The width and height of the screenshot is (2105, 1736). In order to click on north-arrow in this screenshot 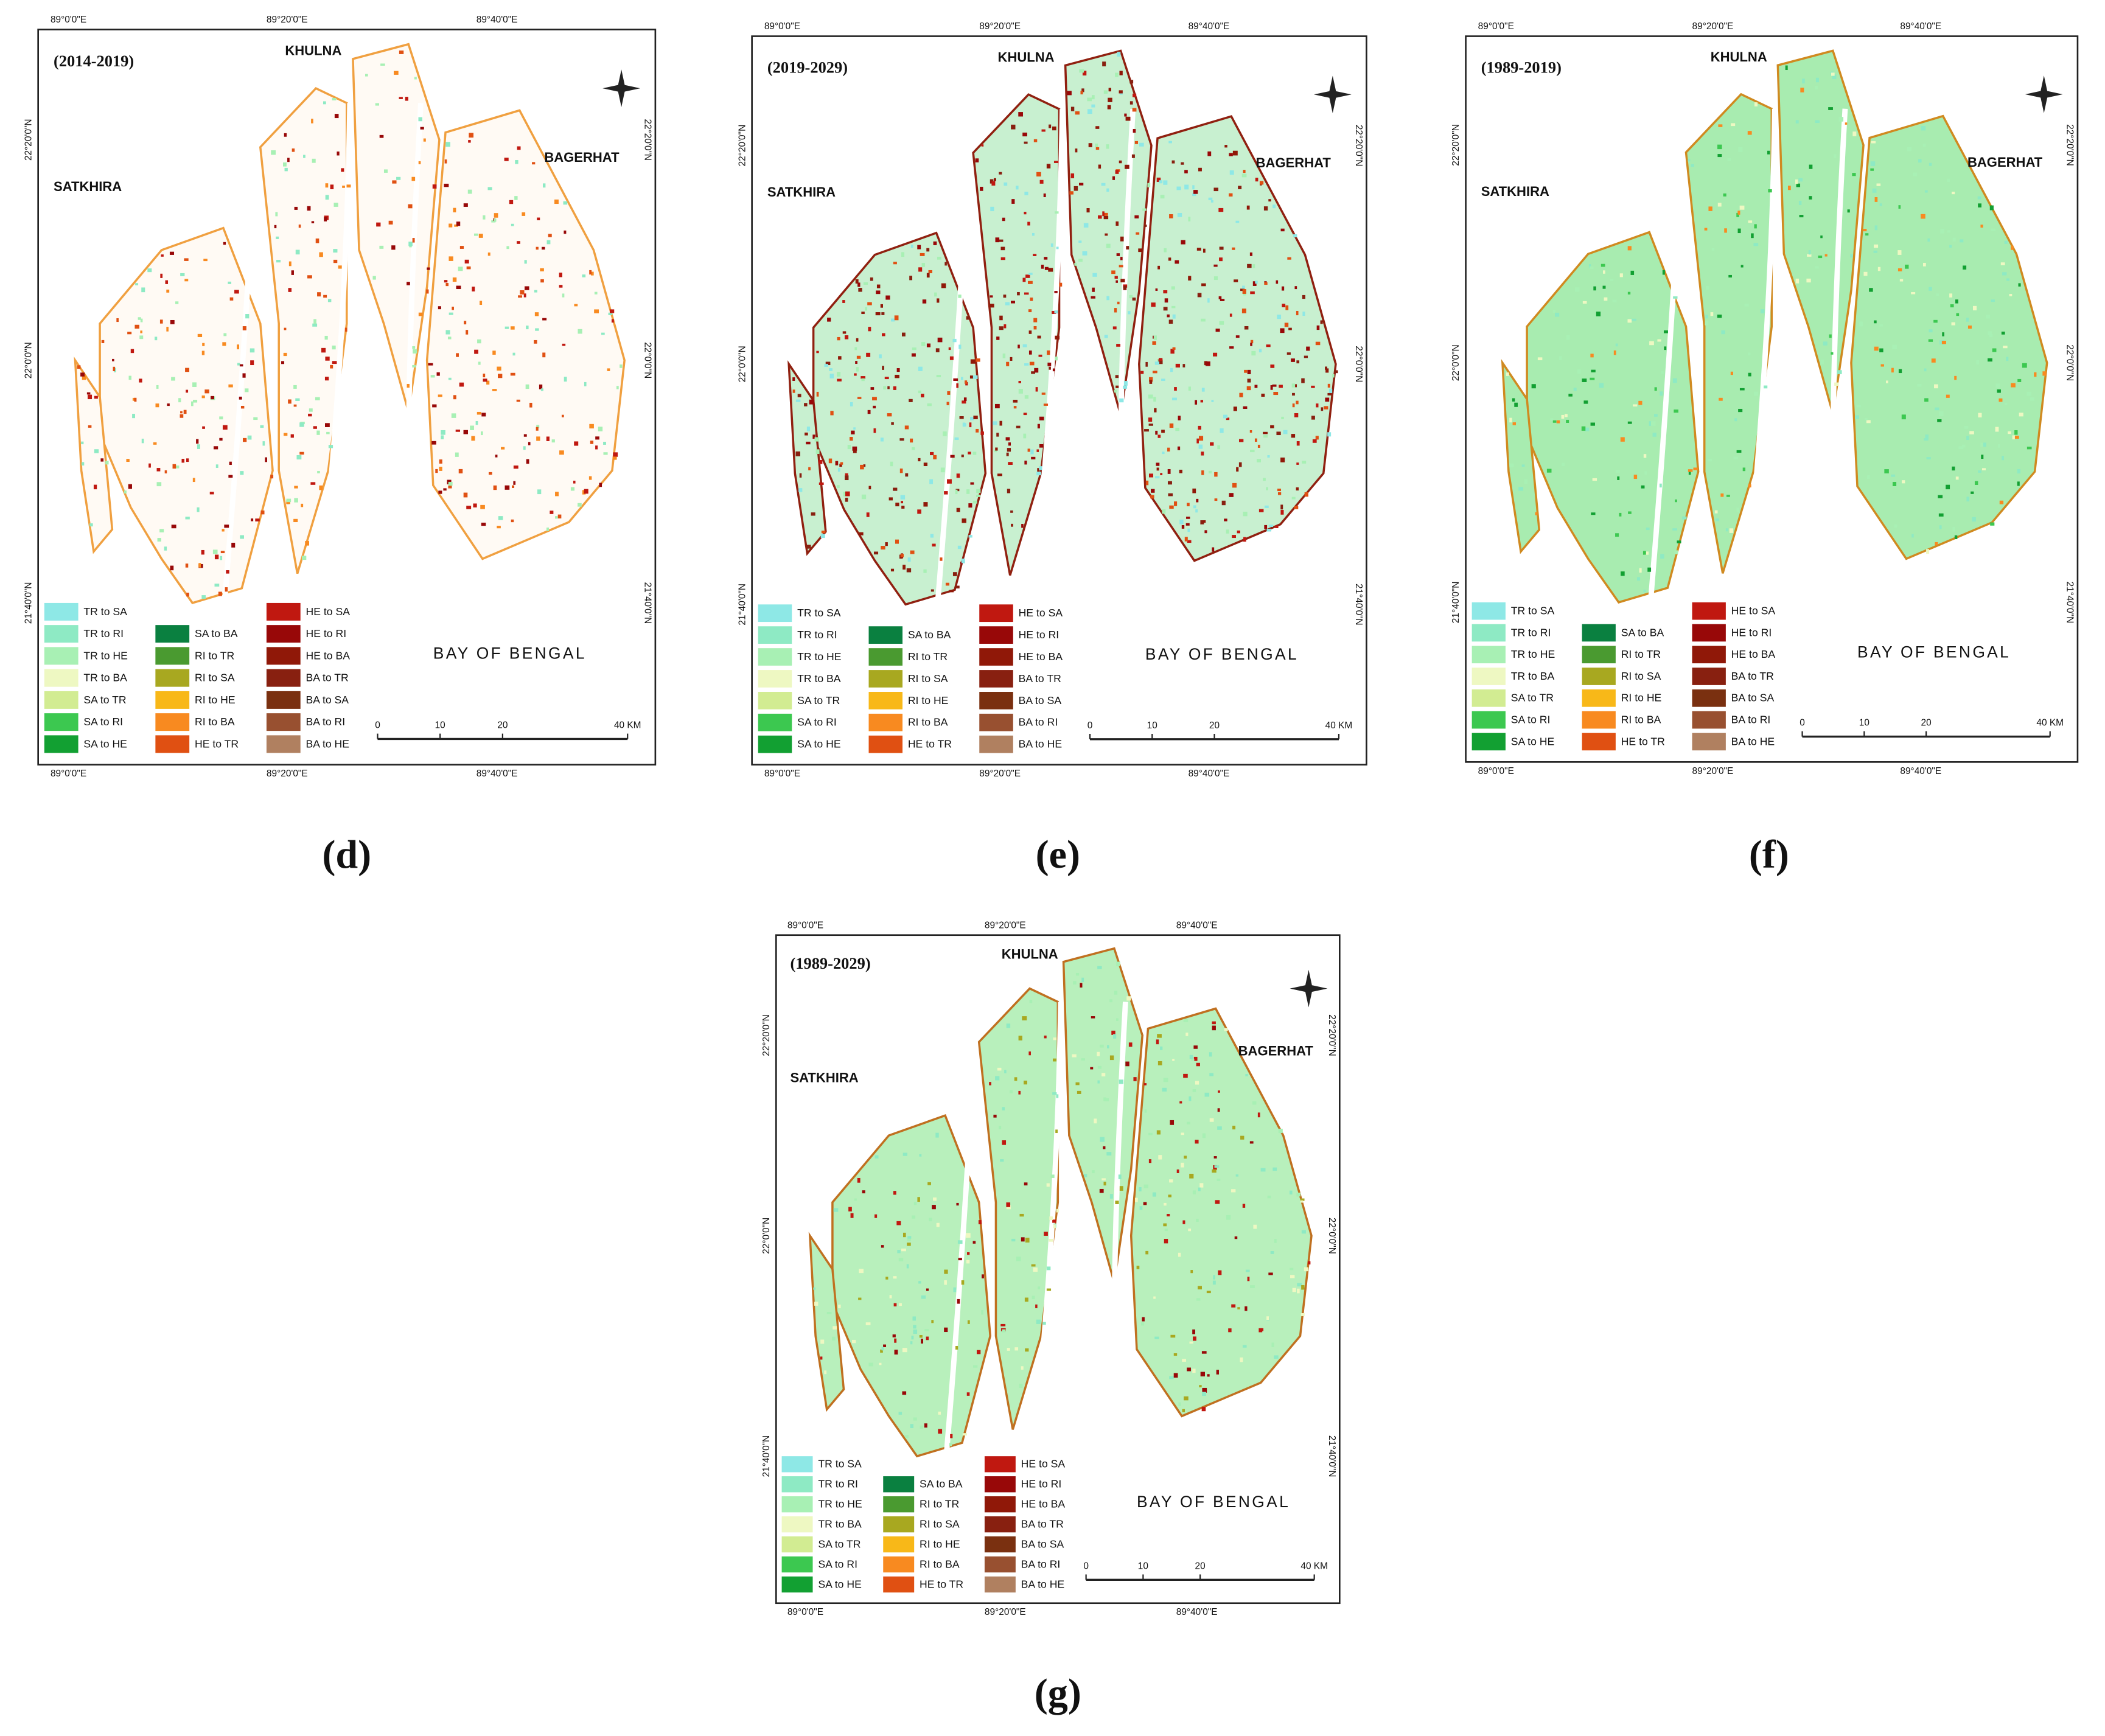, I will do `click(1333, 94)`.